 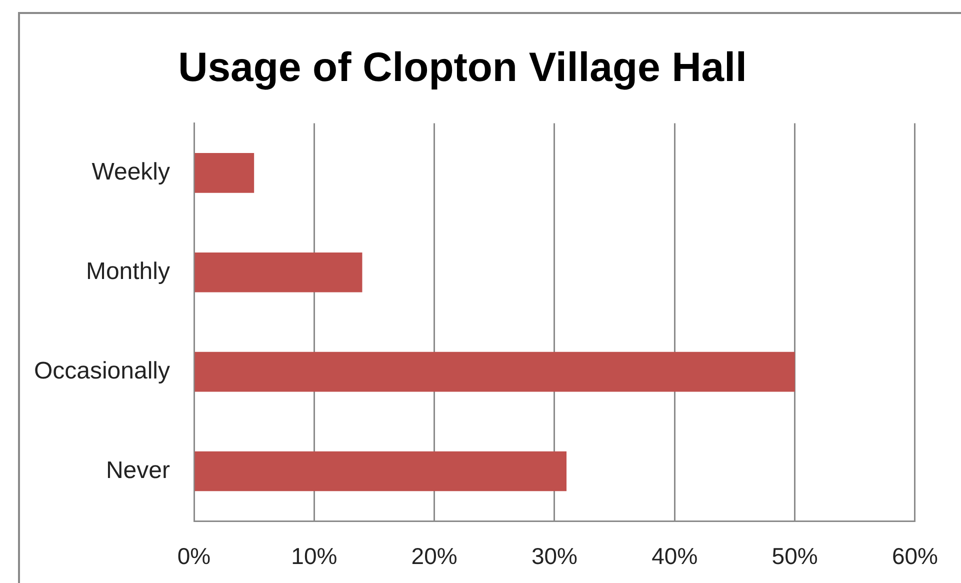 What do you see at coordinates (128, 271) in the screenshot?
I see `y-tick-label: Monthly` at bounding box center [128, 271].